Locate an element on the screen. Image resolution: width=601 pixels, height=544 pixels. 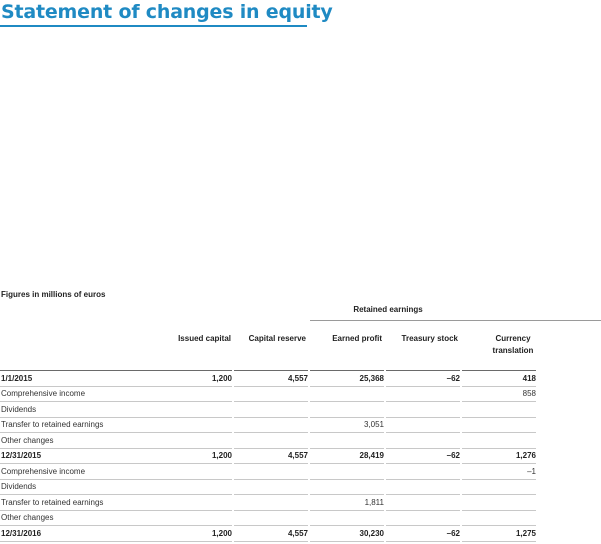
cell-currency-translation: 1,276 is located at coordinates (499, 455).